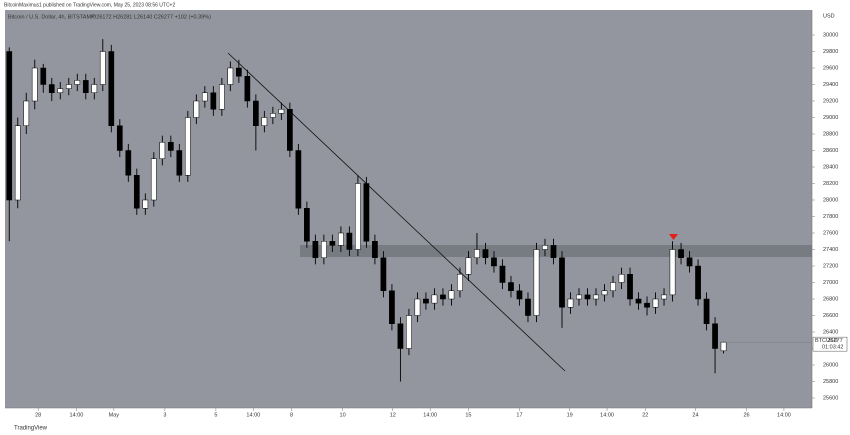  I want to click on y-tick-label: 27200, so click(830, 266).